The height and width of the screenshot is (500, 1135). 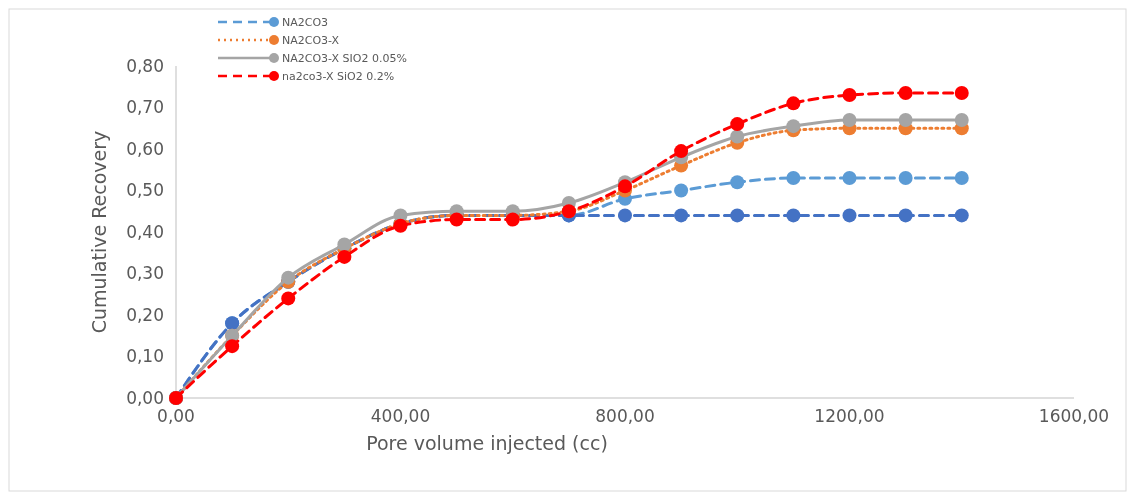 I want to click on legend-label: NA2CO3-X SIO2 0.05%, so click(x=344, y=58).